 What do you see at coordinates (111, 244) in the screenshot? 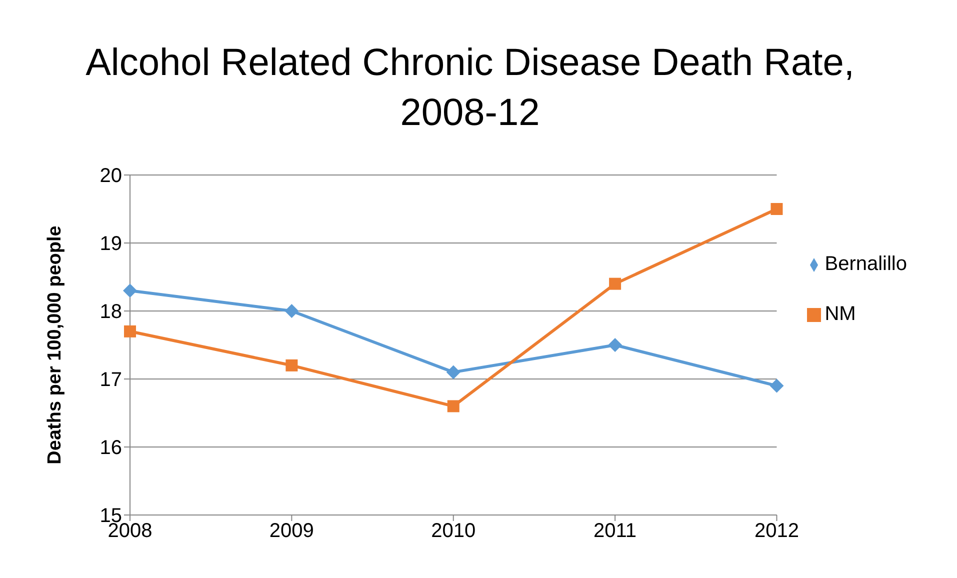
I see `y-tick-label: 19` at bounding box center [111, 244].